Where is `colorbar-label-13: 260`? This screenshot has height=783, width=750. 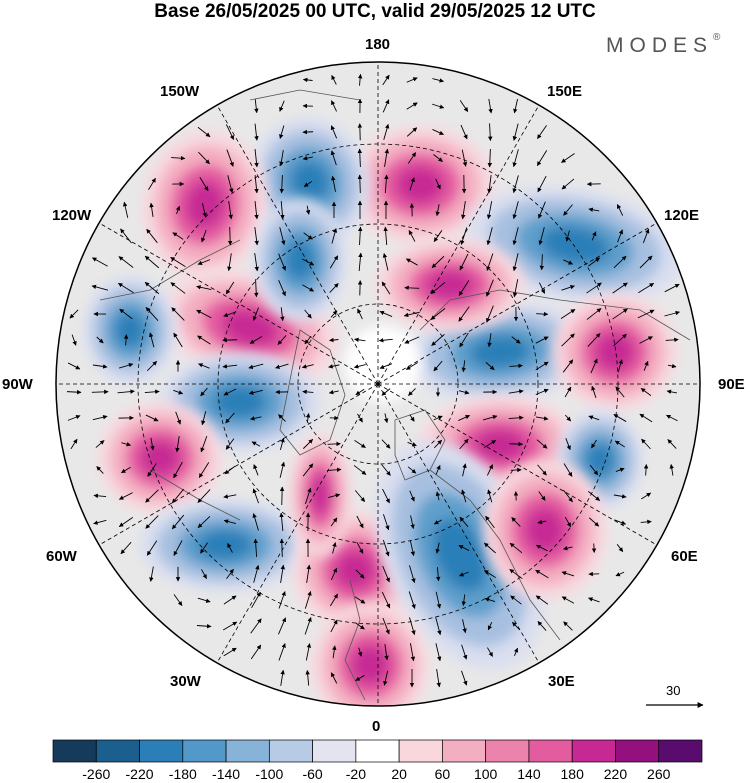 colorbar-label-13: 260 is located at coordinates (659, 774).